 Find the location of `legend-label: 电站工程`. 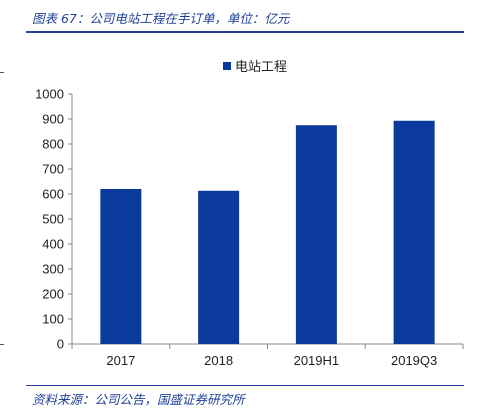

legend-label: 电站工程 is located at coordinates (261, 67).